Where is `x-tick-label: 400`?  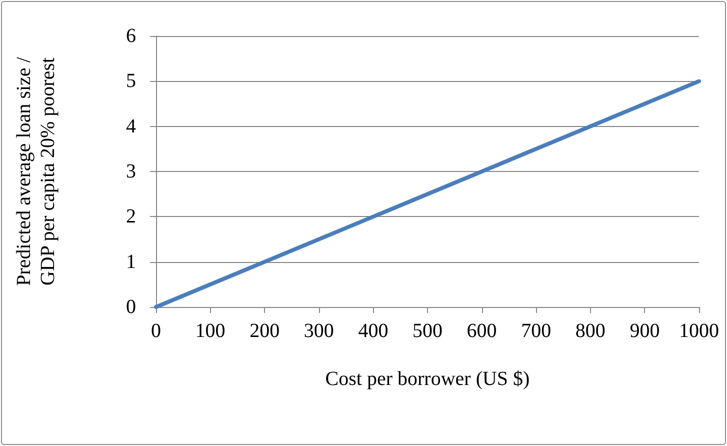
x-tick-label: 400 is located at coordinates (373, 331).